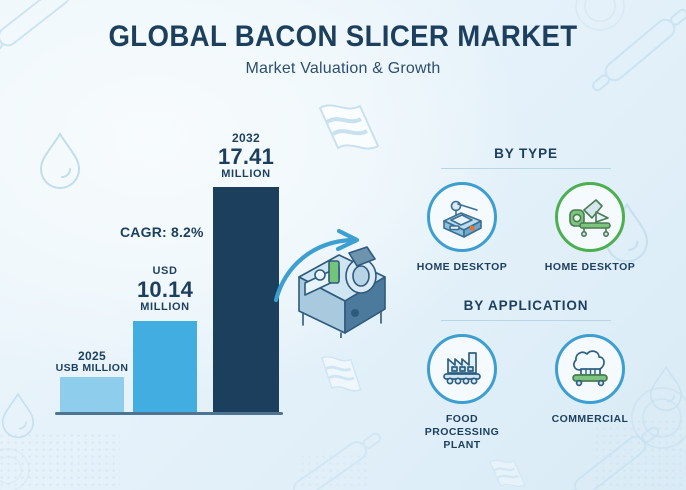 This screenshot has width=686, height=490. I want to click on by-application-heading: BY APPLICATION, so click(526, 309).